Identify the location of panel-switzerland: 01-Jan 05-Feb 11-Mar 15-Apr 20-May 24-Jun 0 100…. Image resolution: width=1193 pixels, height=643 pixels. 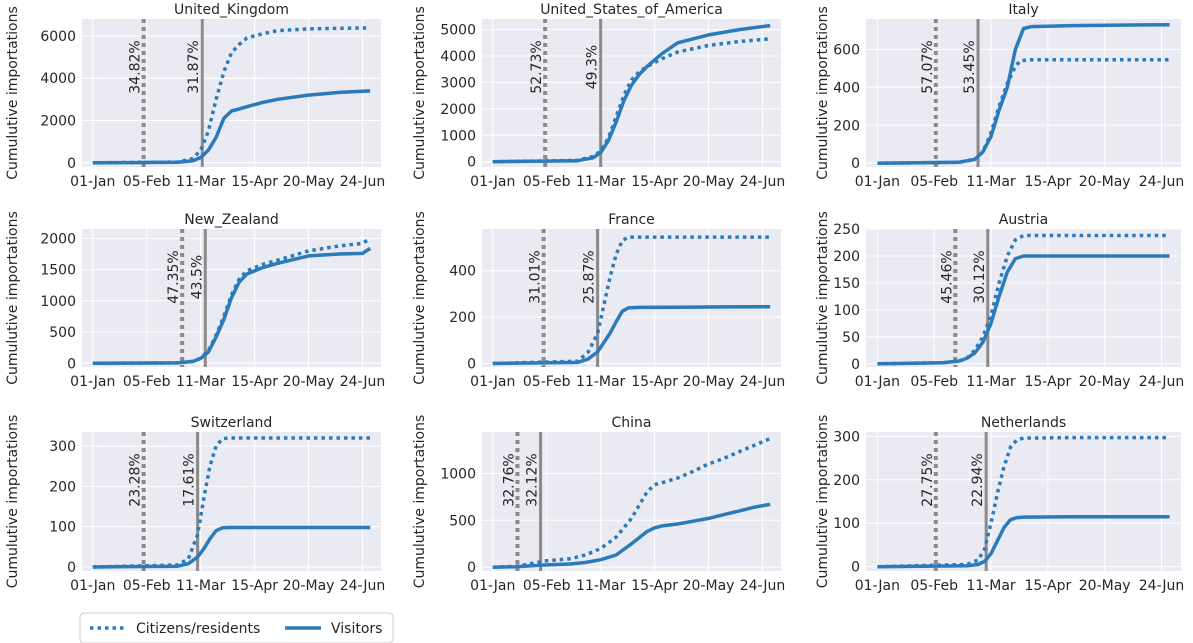
(195, 504).